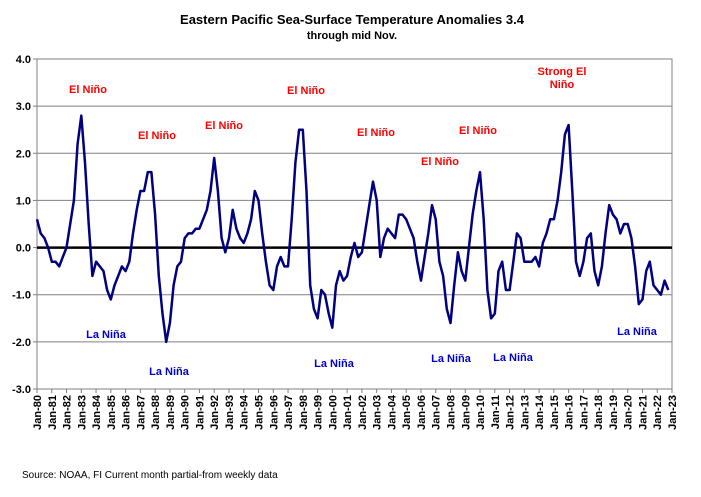 This screenshot has width=701, height=497. Describe the element at coordinates (127, 412) in the screenshot. I see `x-tick-label: Jan-86` at that location.